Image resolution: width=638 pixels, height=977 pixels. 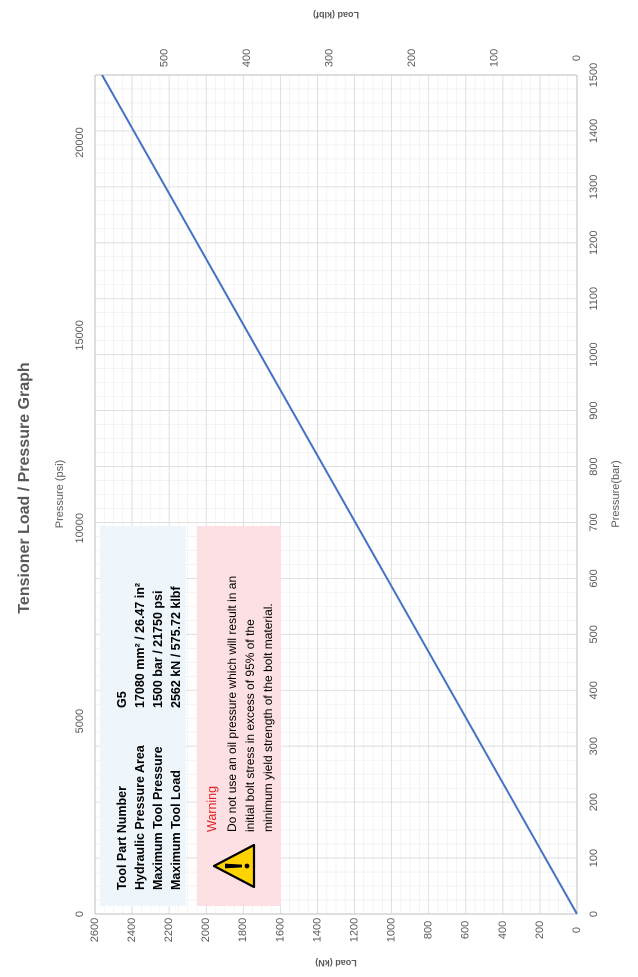 I want to click on info-box-background, so click(x=143, y=716).